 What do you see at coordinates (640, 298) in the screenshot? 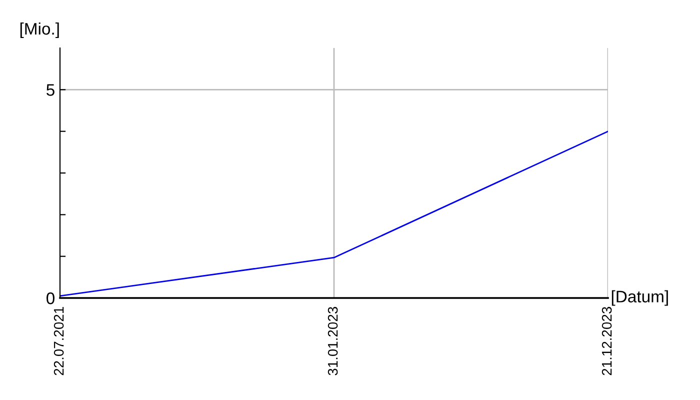
I see `x-axis-title: [Datum]` at bounding box center [640, 298].